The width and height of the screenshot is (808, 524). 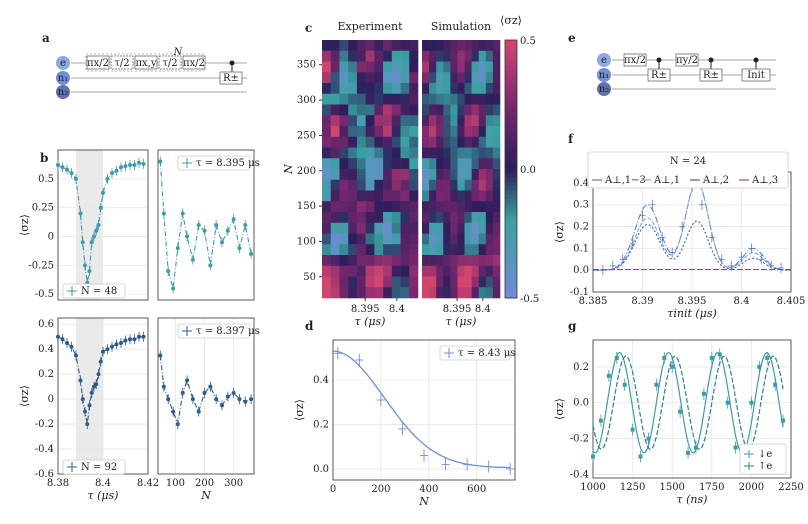 I want to click on x-axis-label: τ (μs), so click(x=370, y=321).